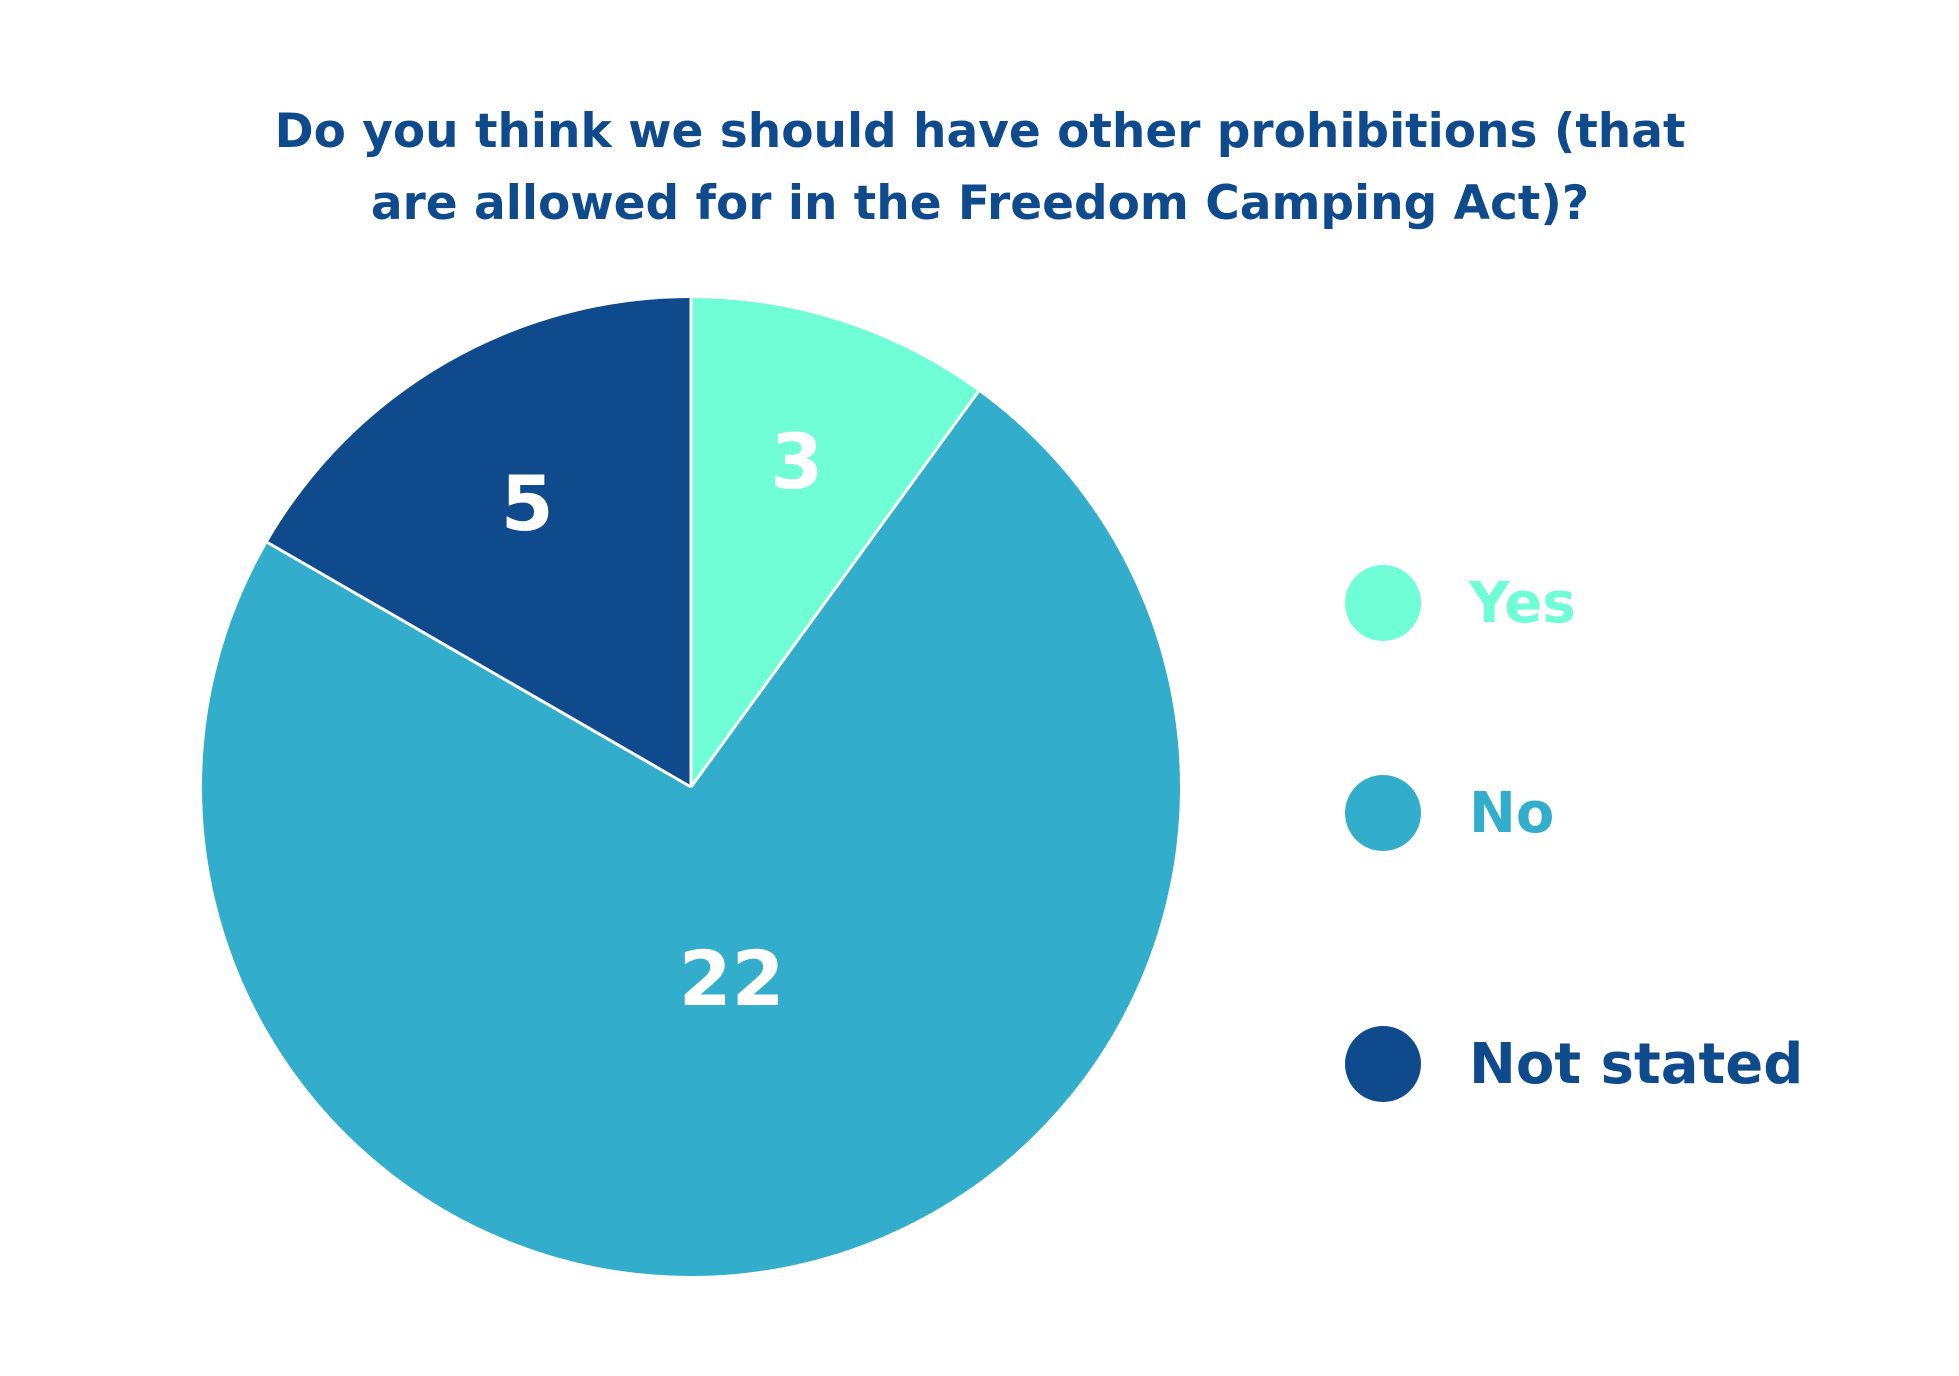 The height and width of the screenshot is (1376, 1959). Describe the element at coordinates (1522, 603) in the screenshot. I see `legend-label-yes: Yes` at that location.